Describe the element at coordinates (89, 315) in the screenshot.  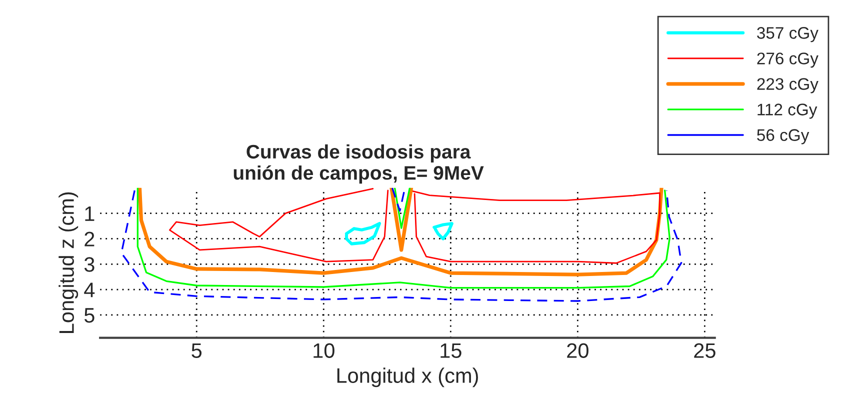
I see `y-tick-label: 5` at that location.